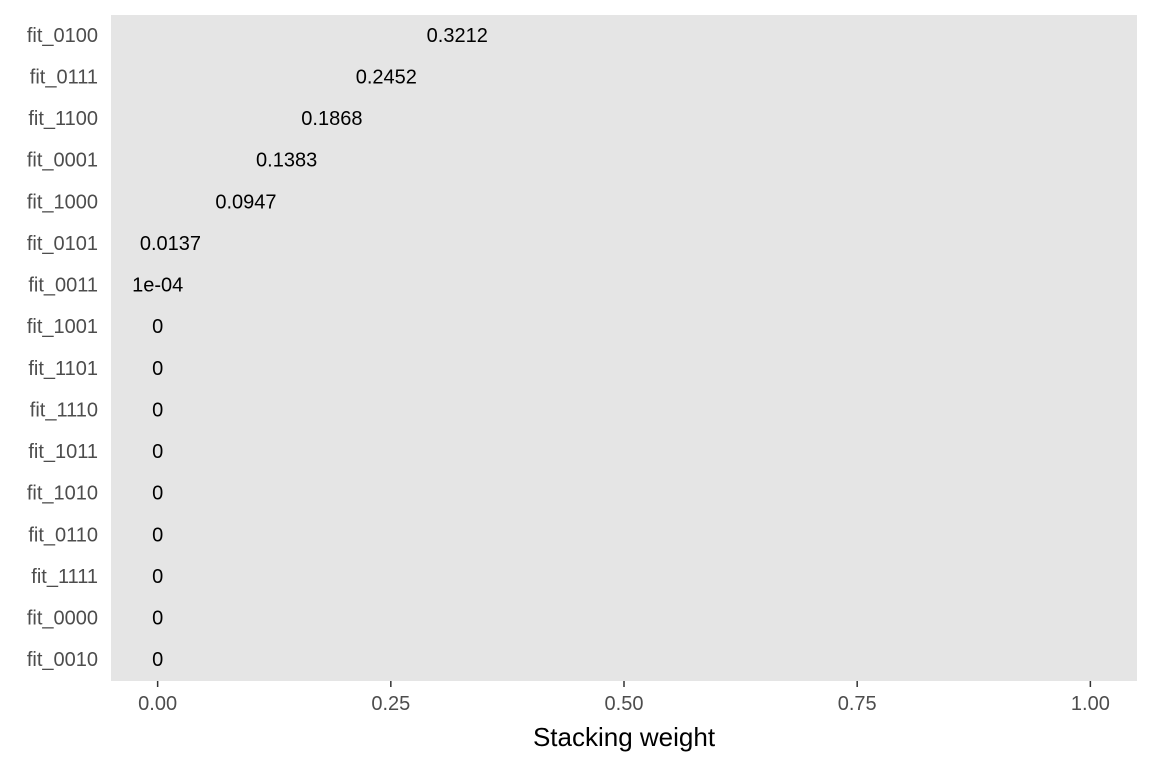  Describe the element at coordinates (63, 119) in the screenshot. I see `y-tick-label: fit_1100` at that location.